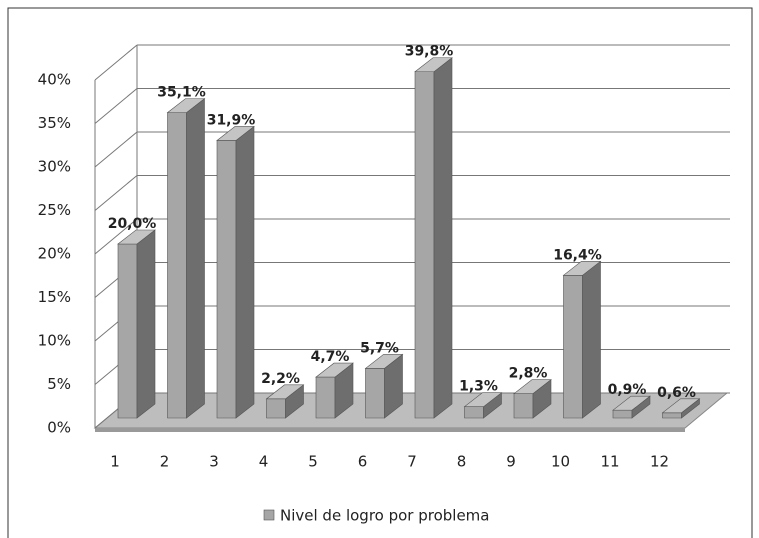 This screenshot has height=538, width=759. Describe the element at coordinates (330, 357) in the screenshot. I see `value-label: 4,7%` at that location.